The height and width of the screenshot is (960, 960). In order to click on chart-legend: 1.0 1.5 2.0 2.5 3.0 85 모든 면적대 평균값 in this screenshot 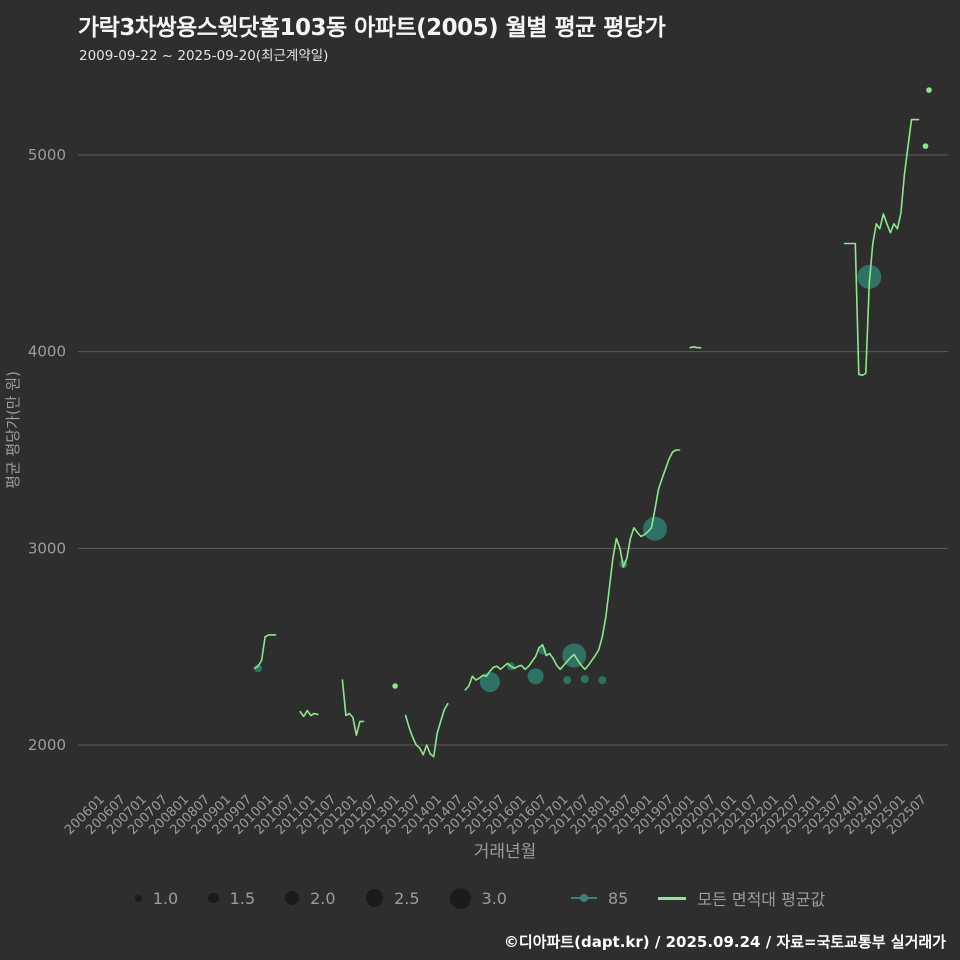, I will do `click(480, 898)`.